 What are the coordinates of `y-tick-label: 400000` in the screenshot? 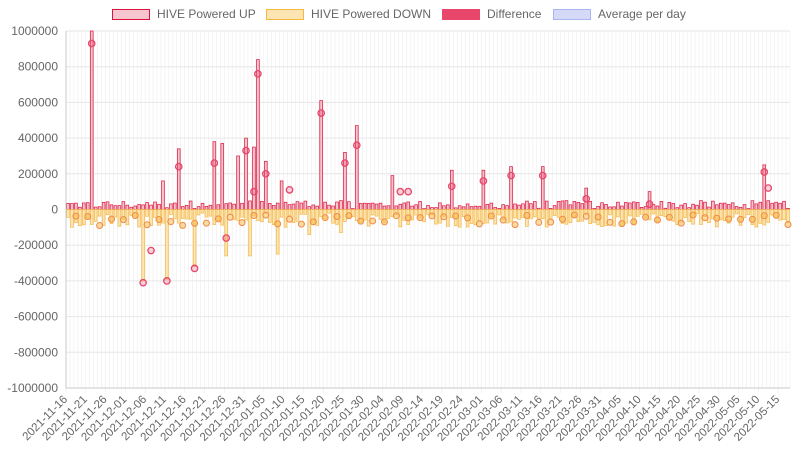 It's located at (38, 138).